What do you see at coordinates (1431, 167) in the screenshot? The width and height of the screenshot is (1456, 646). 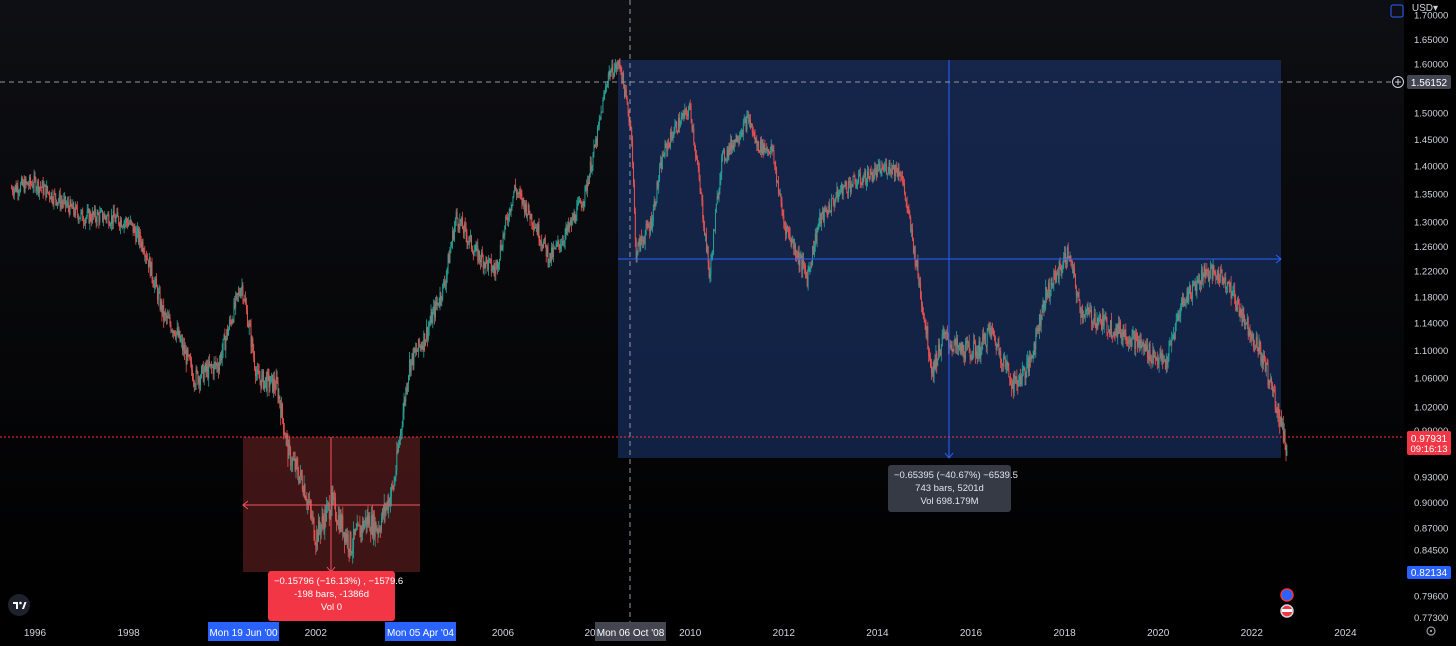 I see `y-tick-label: 1.40000` at bounding box center [1431, 167].